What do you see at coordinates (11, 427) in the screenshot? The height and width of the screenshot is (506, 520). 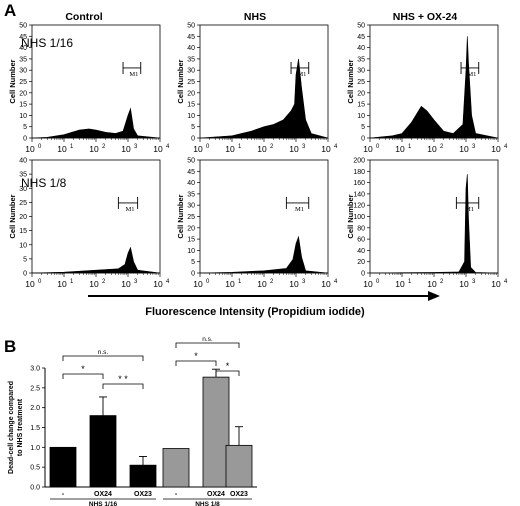 I see `bar-y-title-line1: Dead-cell change compared` at bounding box center [11, 427].